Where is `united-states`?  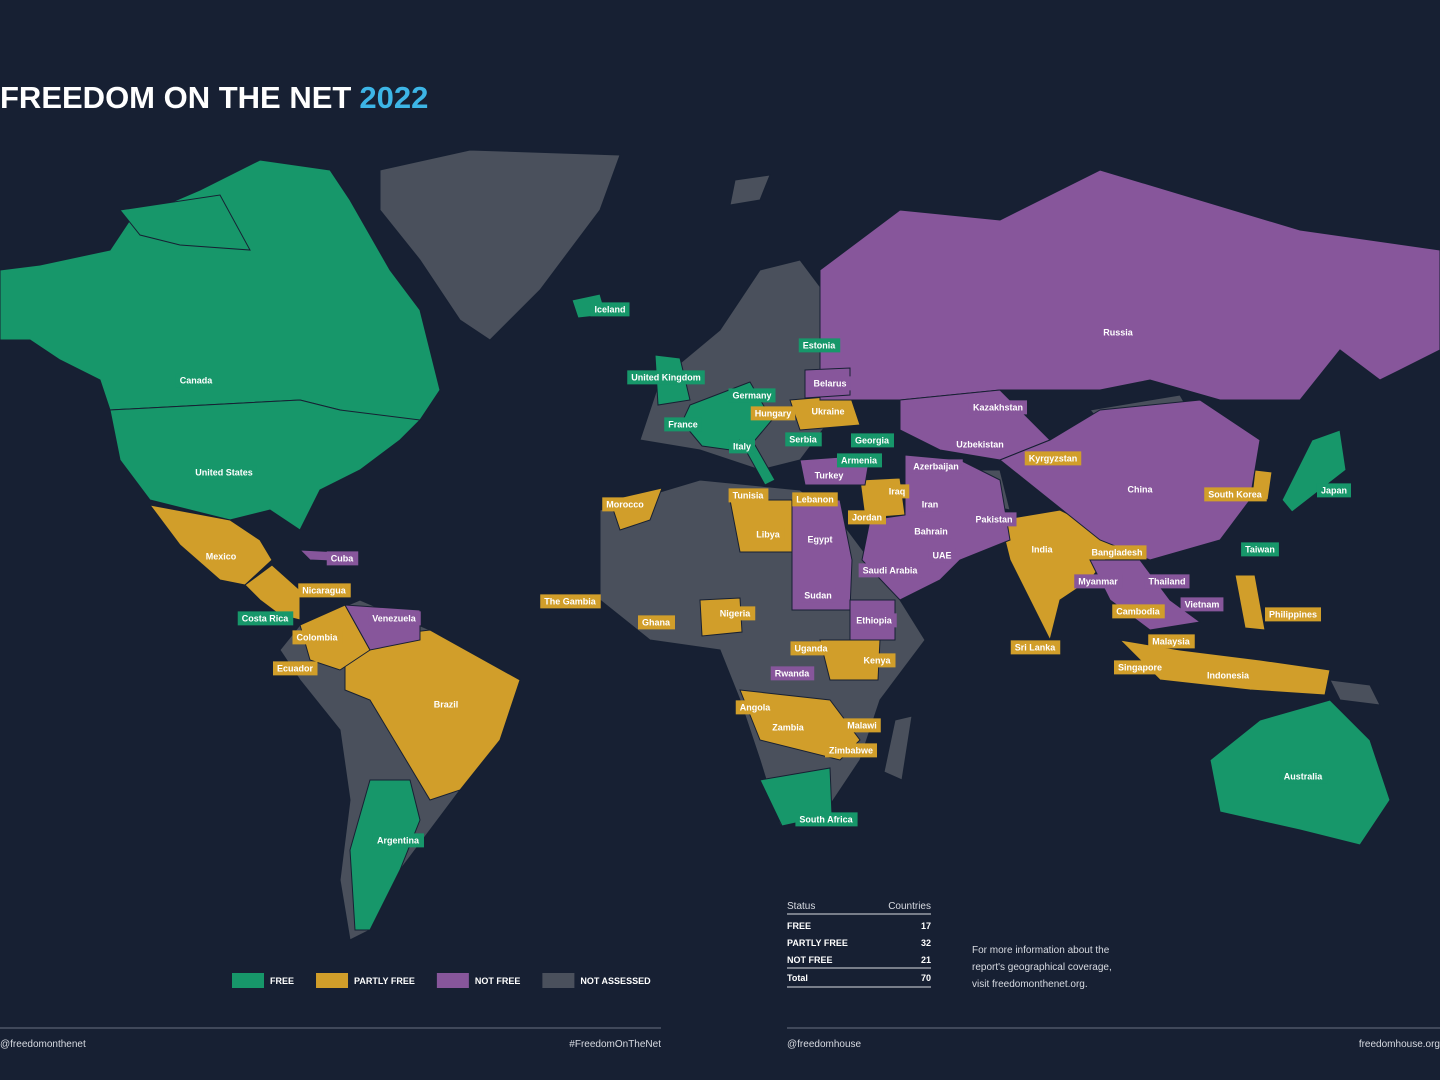 united-states is located at coordinates (265, 465).